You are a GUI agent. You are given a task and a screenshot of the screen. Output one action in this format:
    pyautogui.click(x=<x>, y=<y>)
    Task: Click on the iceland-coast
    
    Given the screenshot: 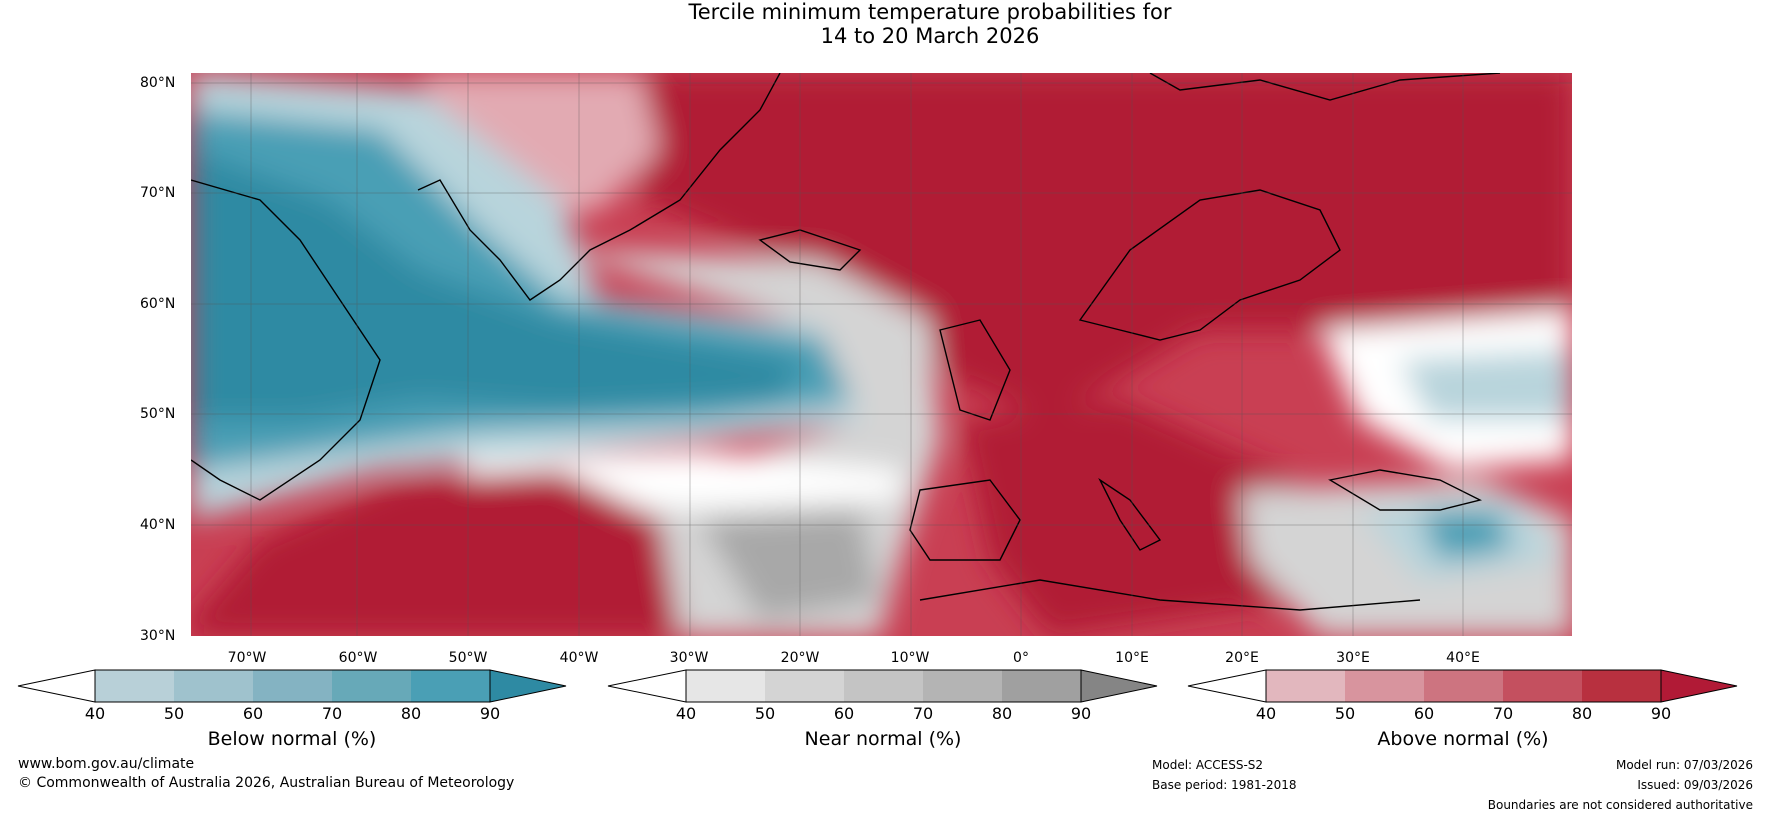 What is the action you would take?
    pyautogui.click(x=810, y=250)
    